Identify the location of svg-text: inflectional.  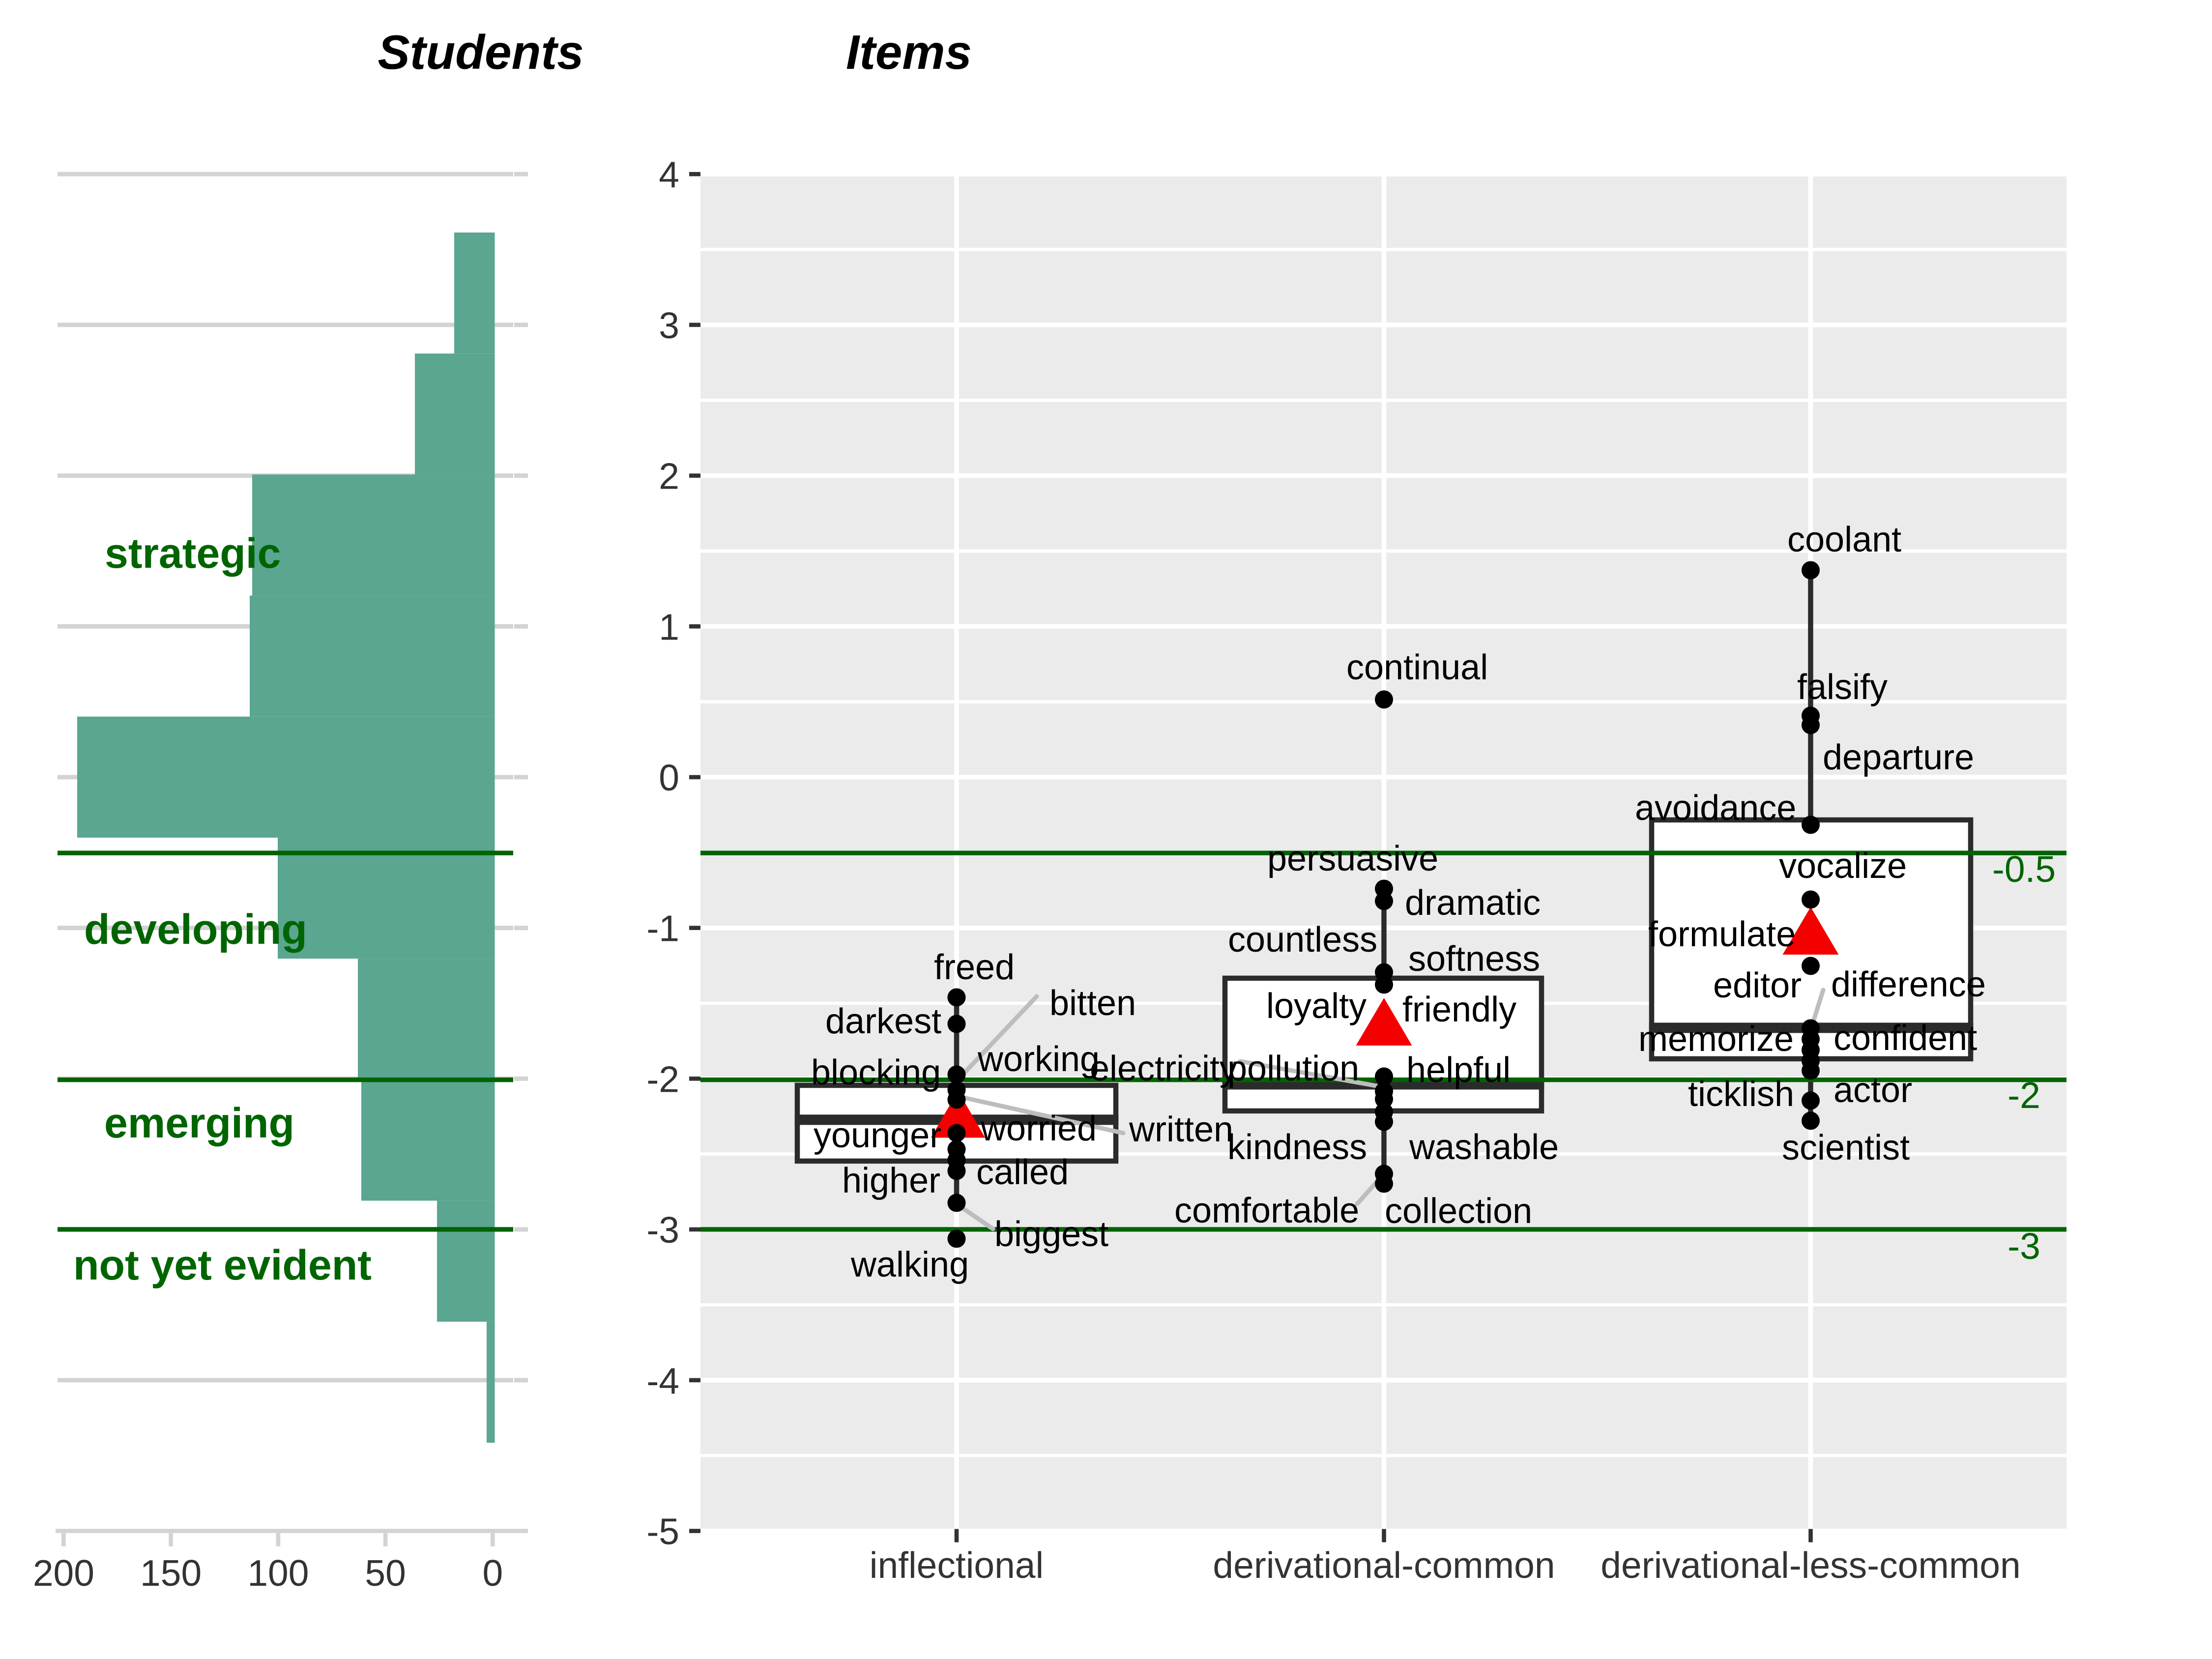
(957, 1565).